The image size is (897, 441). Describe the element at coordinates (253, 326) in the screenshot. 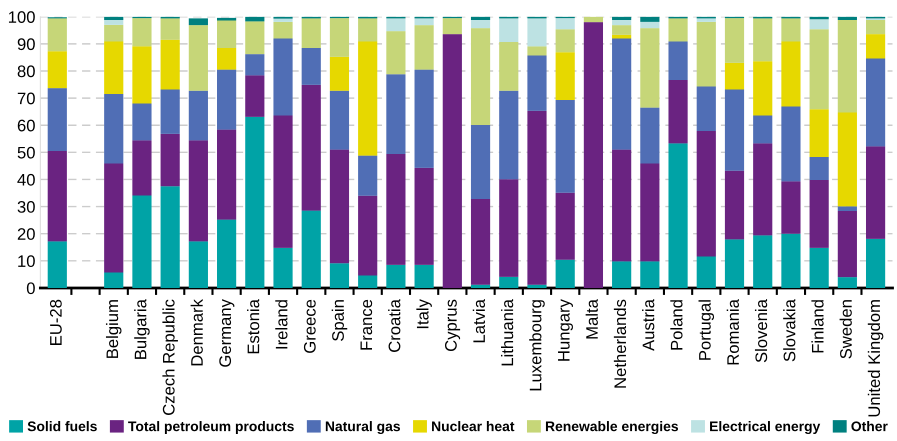

I see `x-tick-label: Estonia` at that location.